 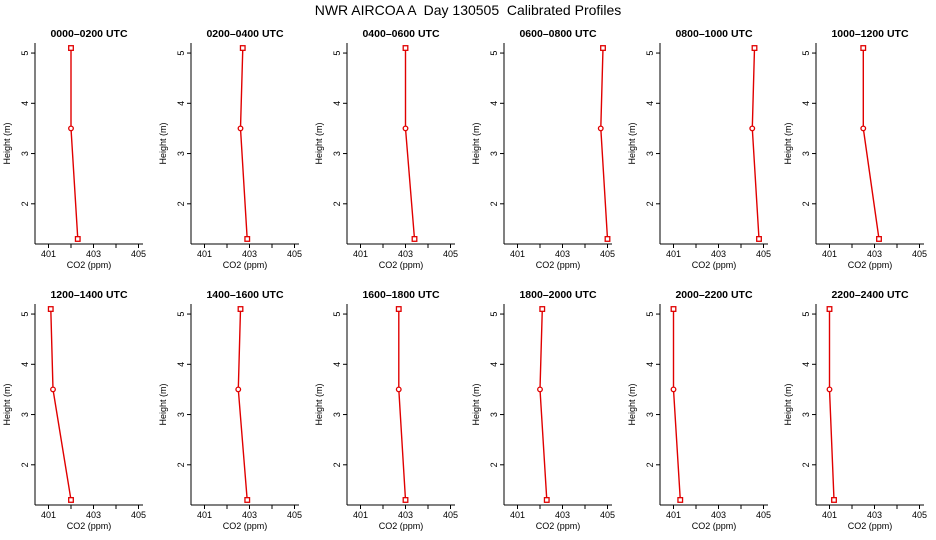 What do you see at coordinates (557, 34) in the screenshot?
I see `panel-title: 0600–0800 UTC` at bounding box center [557, 34].